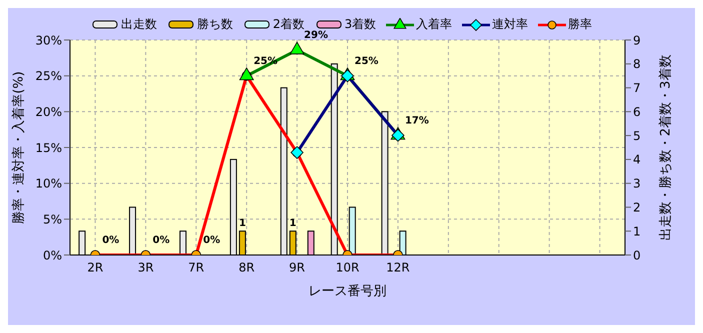 This screenshot has width=703, height=333. Describe the element at coordinates (637, 111) in the screenshot. I see `y2-tick-label: 6` at that location.